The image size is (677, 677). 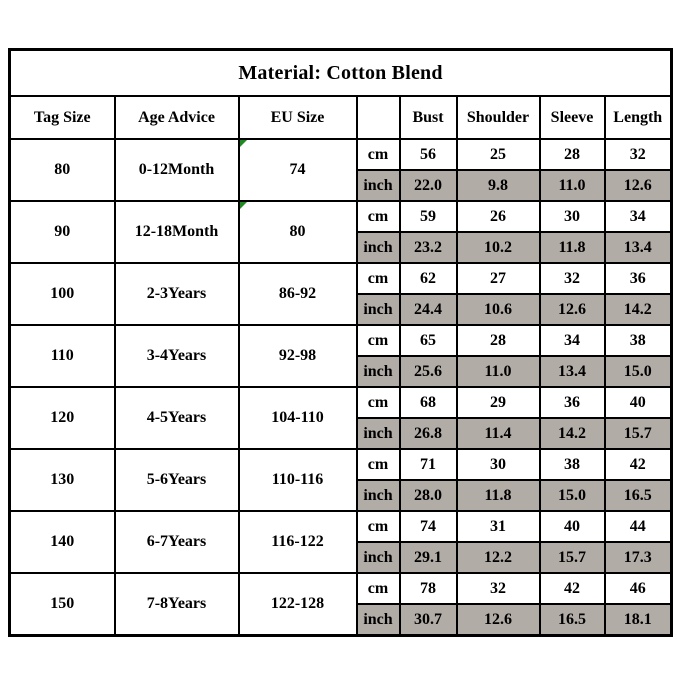 What do you see at coordinates (638, 495) in the screenshot?
I see `length-inch-value-cell: 16.5` at bounding box center [638, 495].